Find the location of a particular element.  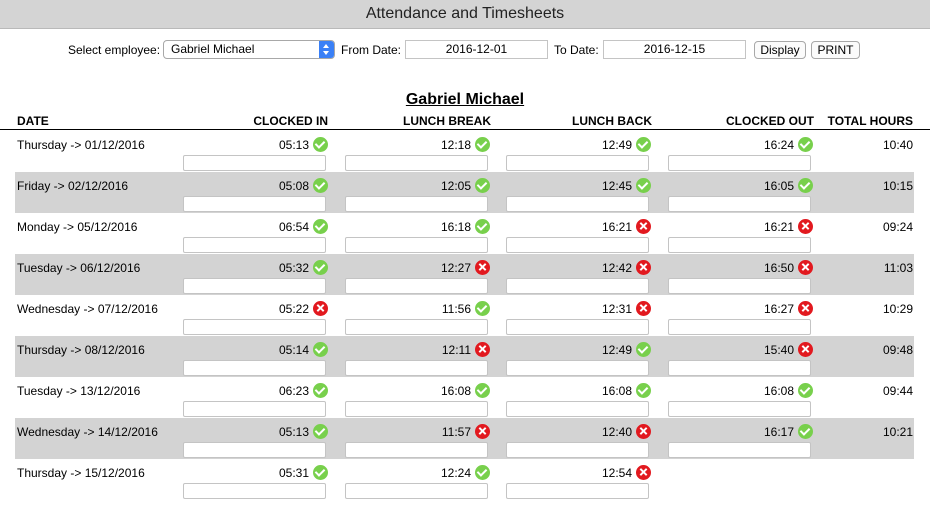

clocked-out-time: 16:24 is located at coordinates (778, 145).